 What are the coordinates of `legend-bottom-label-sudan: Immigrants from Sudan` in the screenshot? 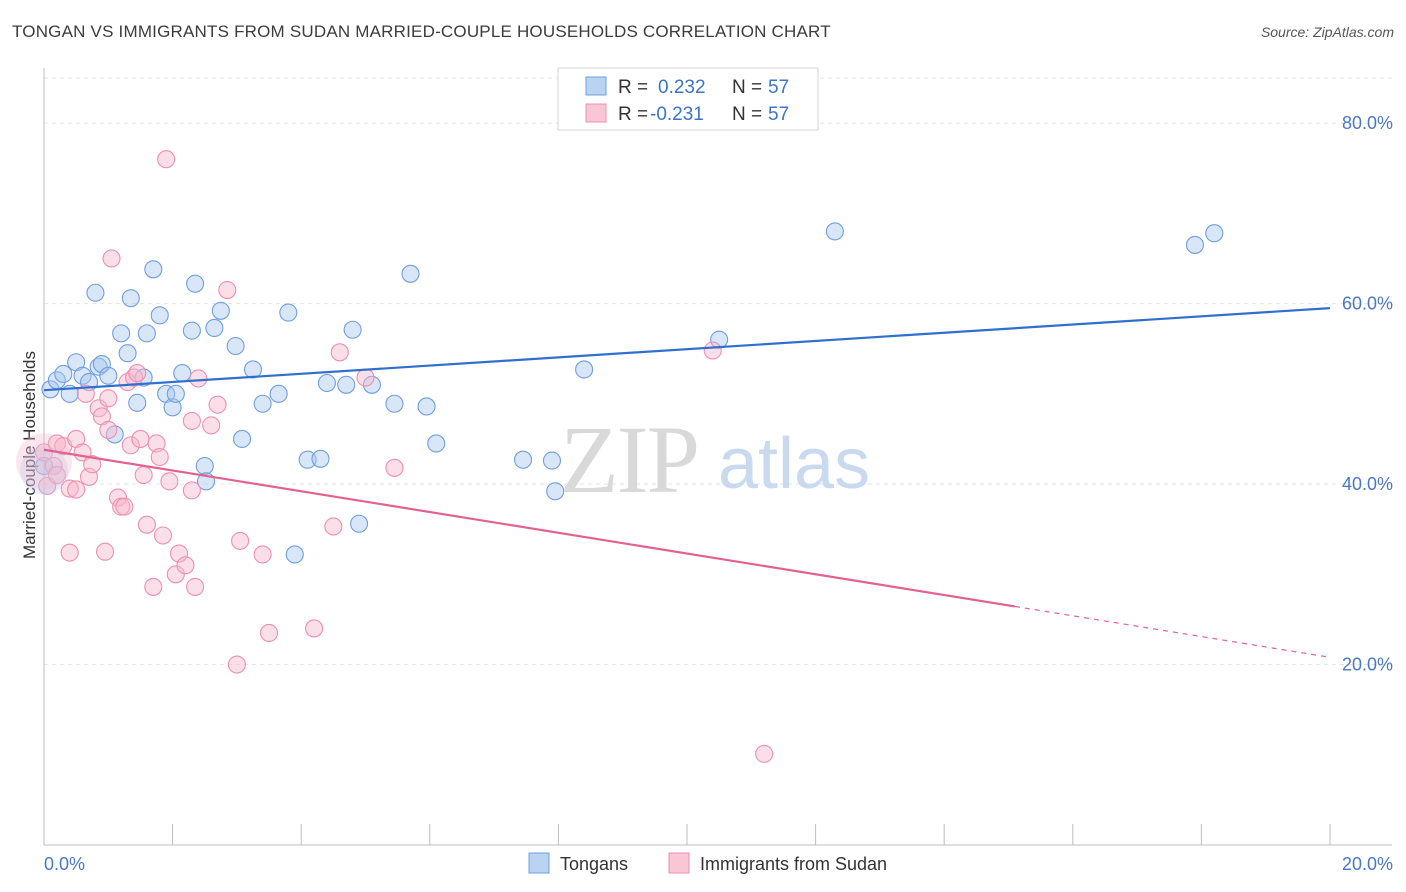 It's located at (793, 864).